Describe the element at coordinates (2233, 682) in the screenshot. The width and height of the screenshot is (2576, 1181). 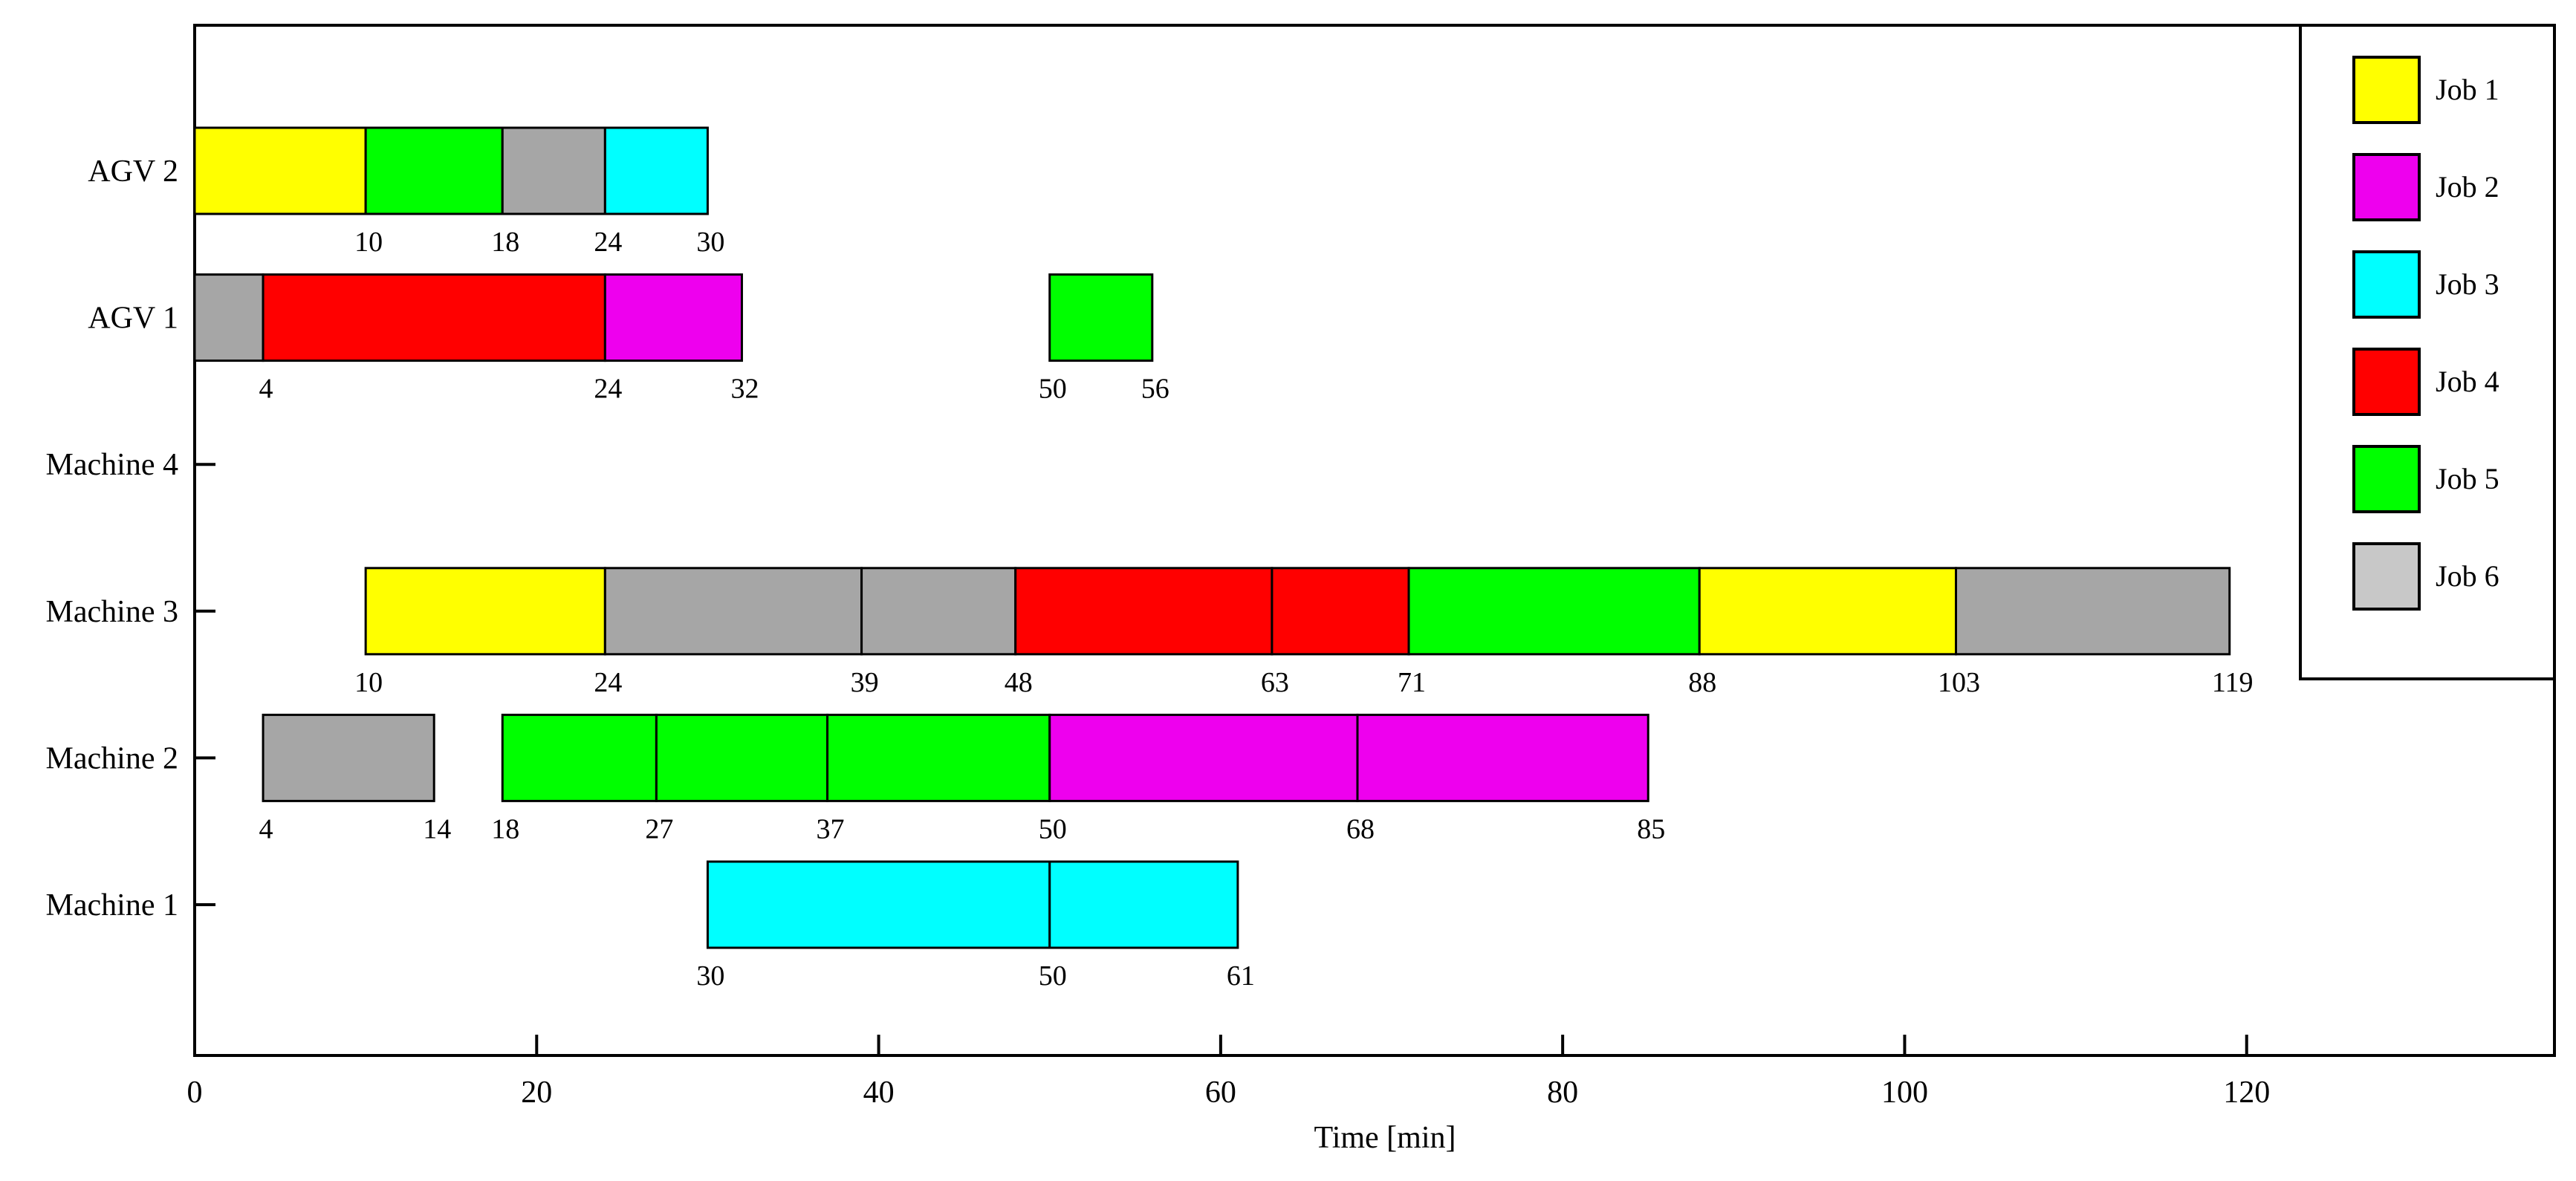
I see `time-label-machine-3-119: 119` at that location.